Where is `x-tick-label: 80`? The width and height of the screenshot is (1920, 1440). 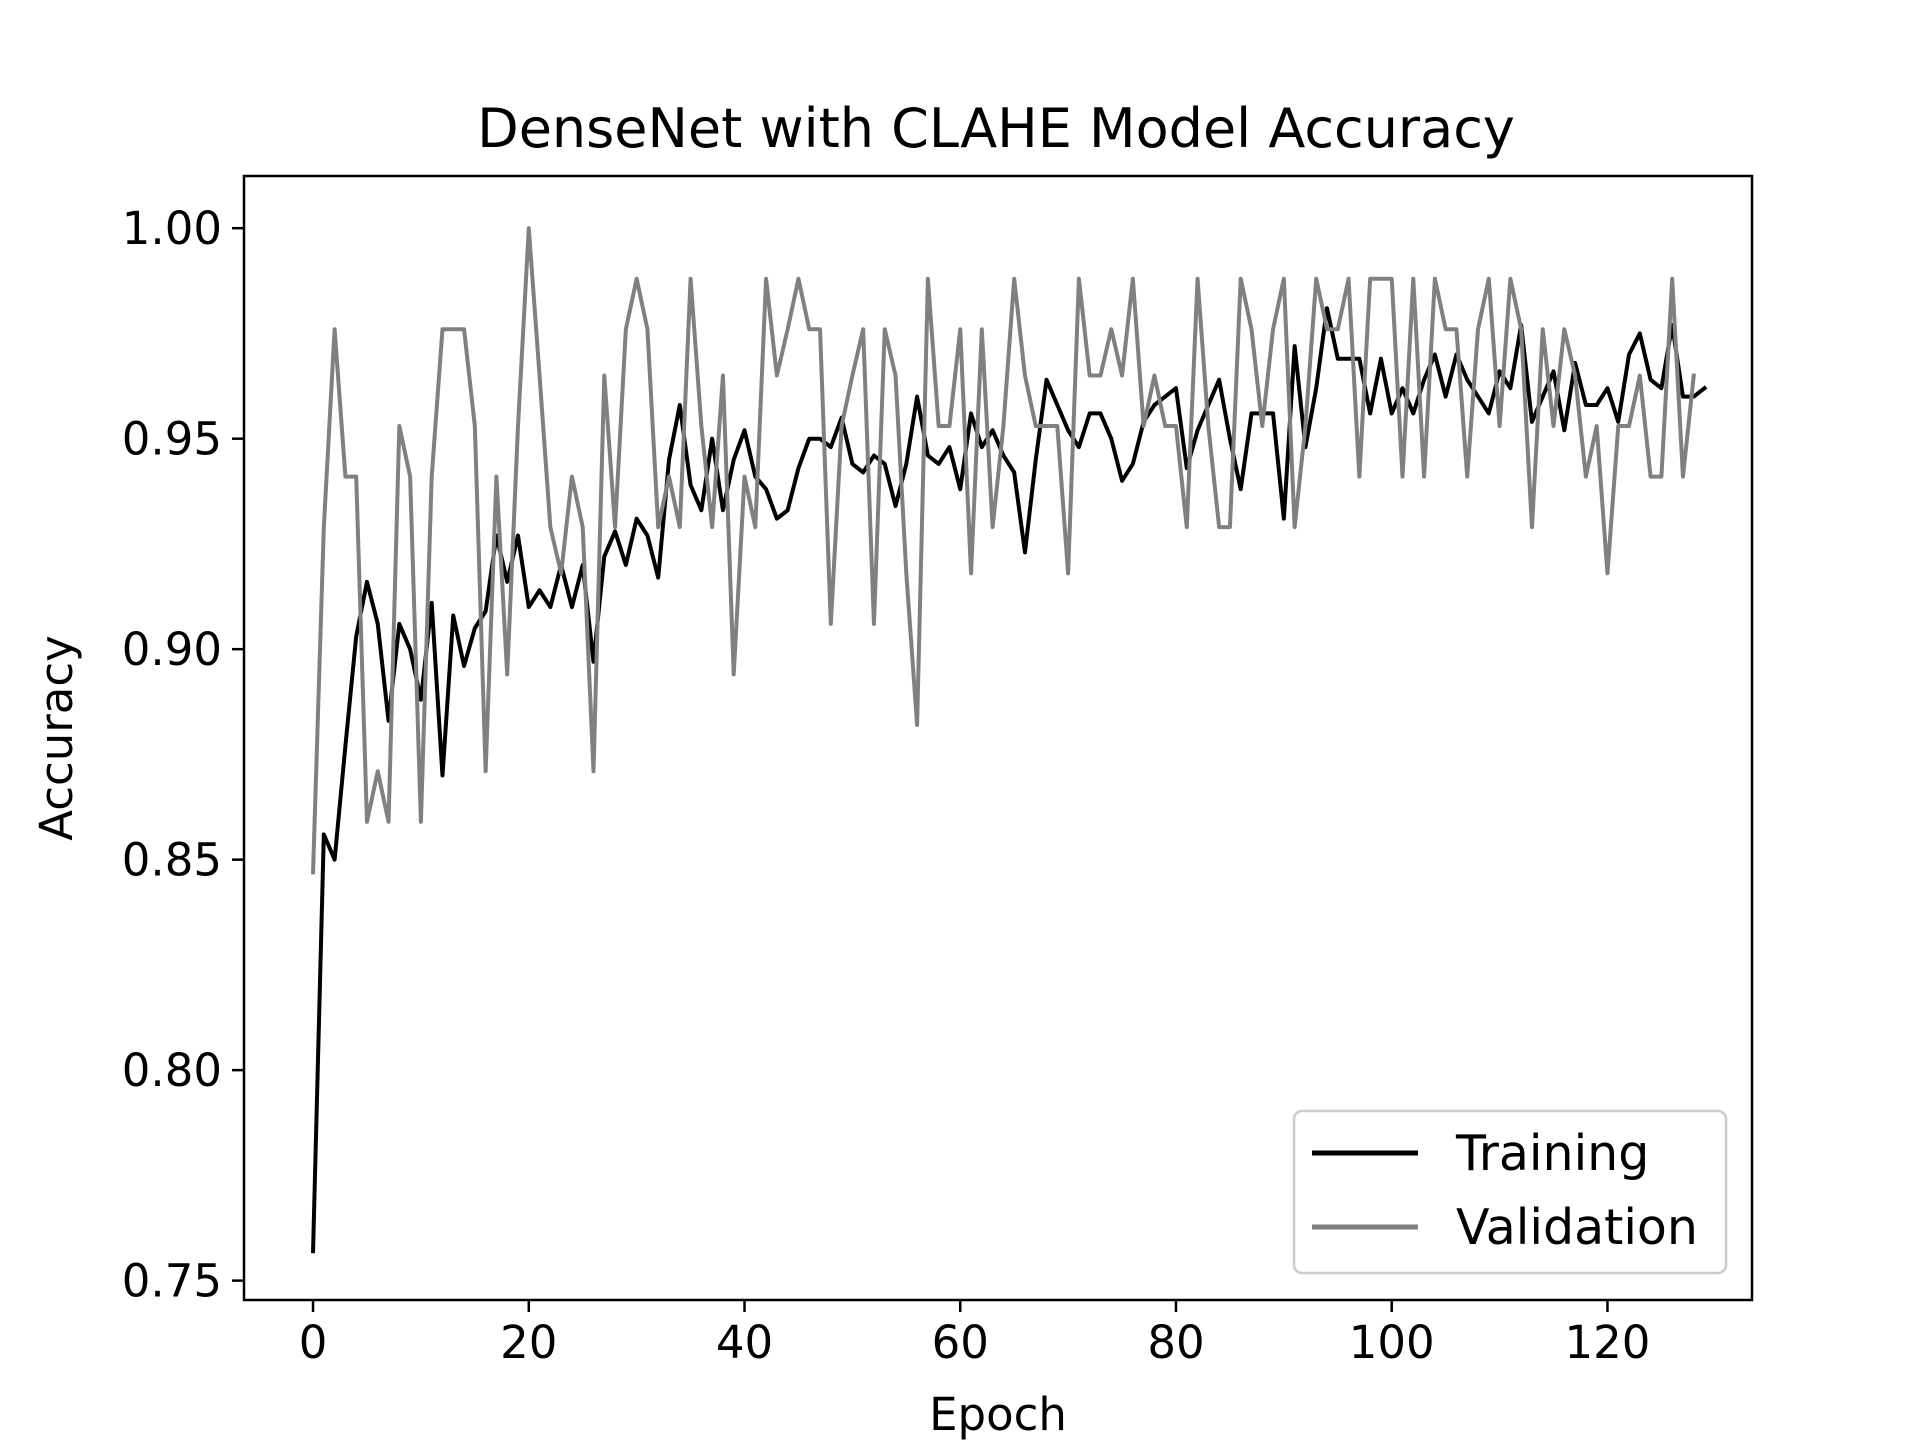 x-tick-label: 80 is located at coordinates (1175, 1342).